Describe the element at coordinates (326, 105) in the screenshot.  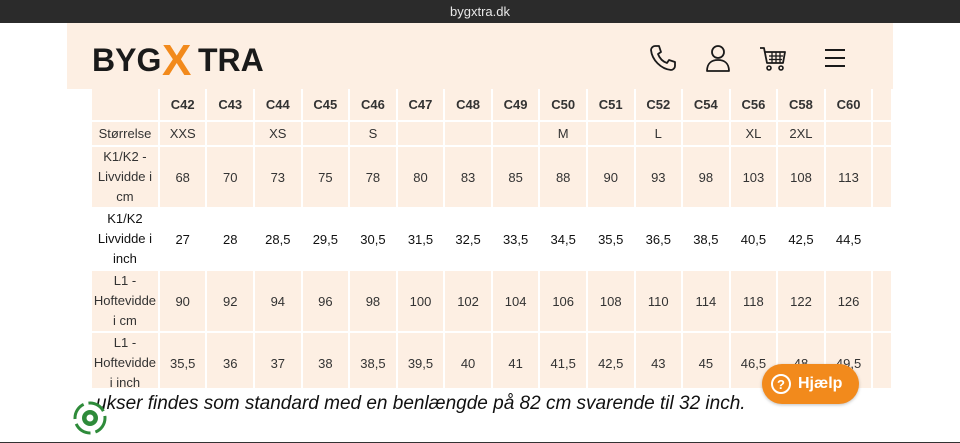
I see `table-header-cell: C45` at that location.